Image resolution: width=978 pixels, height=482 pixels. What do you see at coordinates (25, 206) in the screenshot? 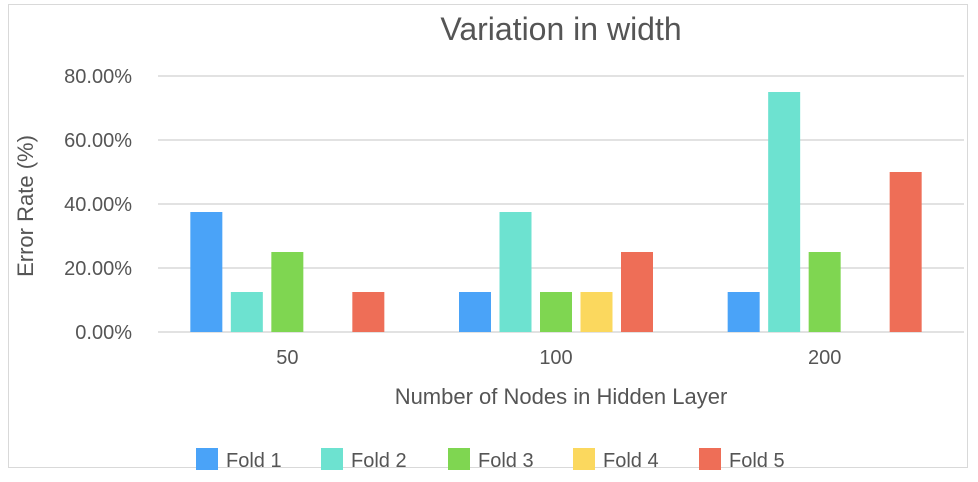
I see `y-axis-label: Error Rate (%)` at bounding box center [25, 206].